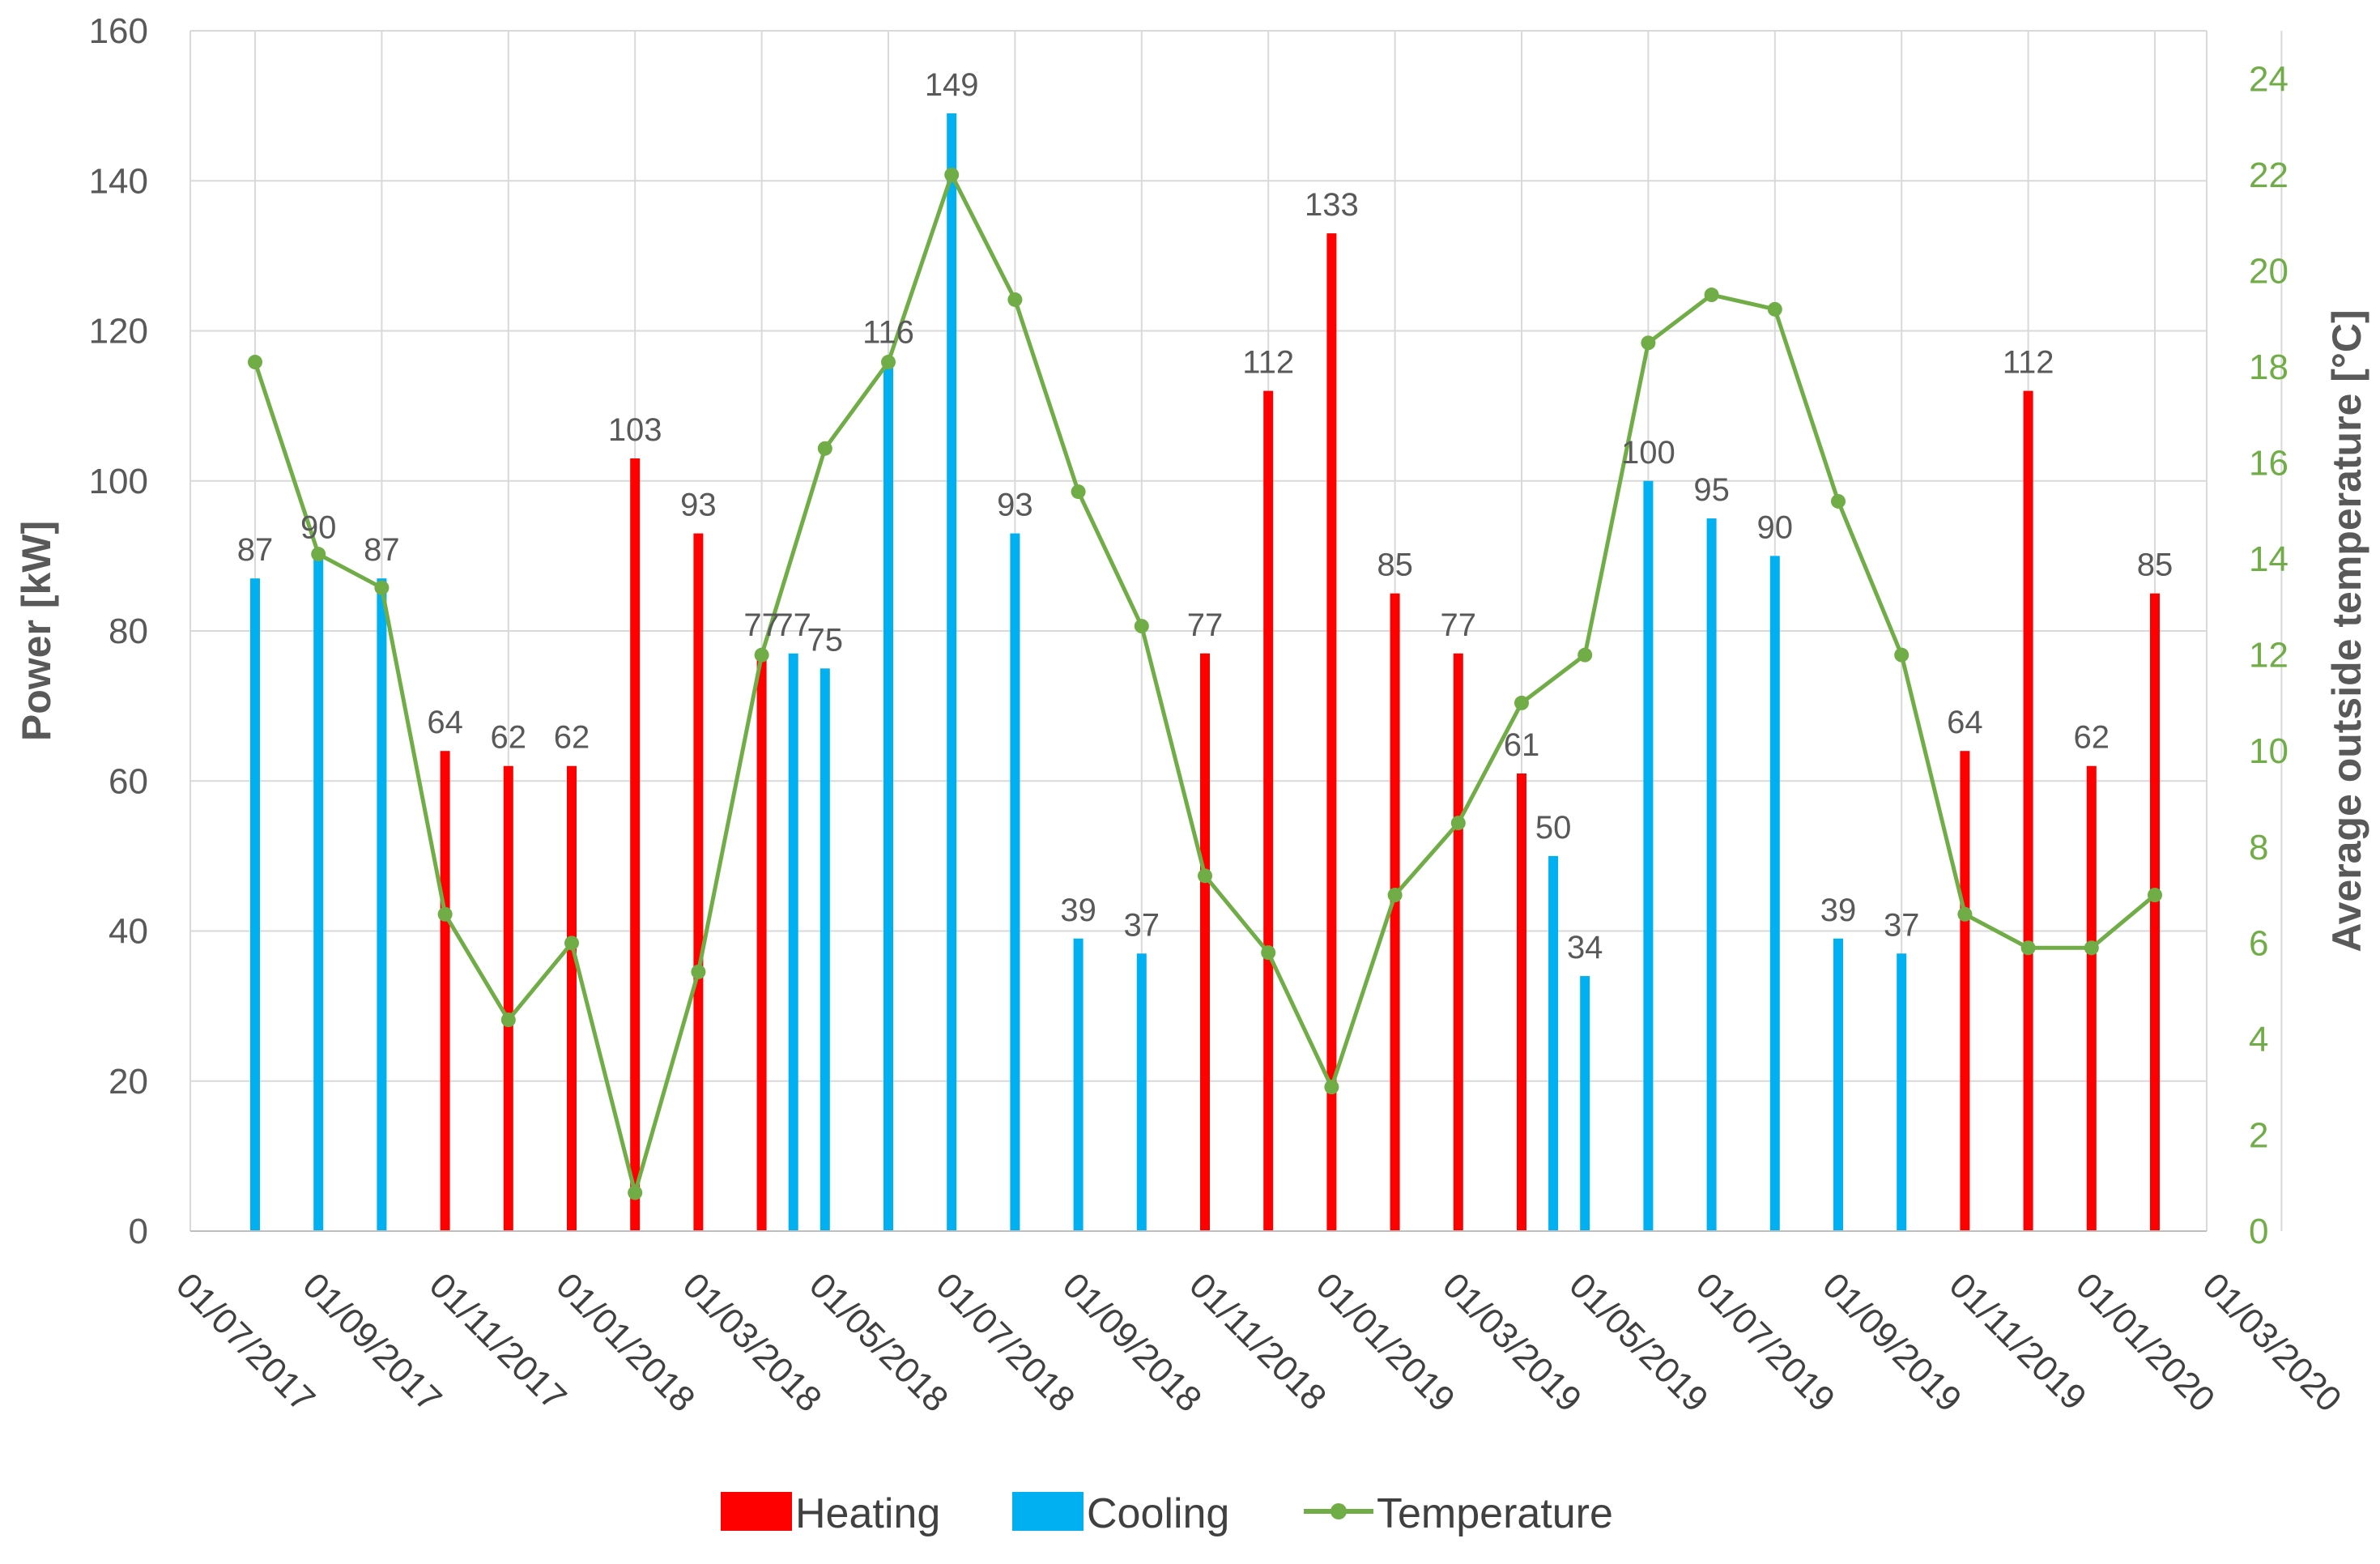 This screenshot has height=1564, width=2380. What do you see at coordinates (2268, 79) in the screenshot?
I see `y2-tick-label: 24` at bounding box center [2268, 79].